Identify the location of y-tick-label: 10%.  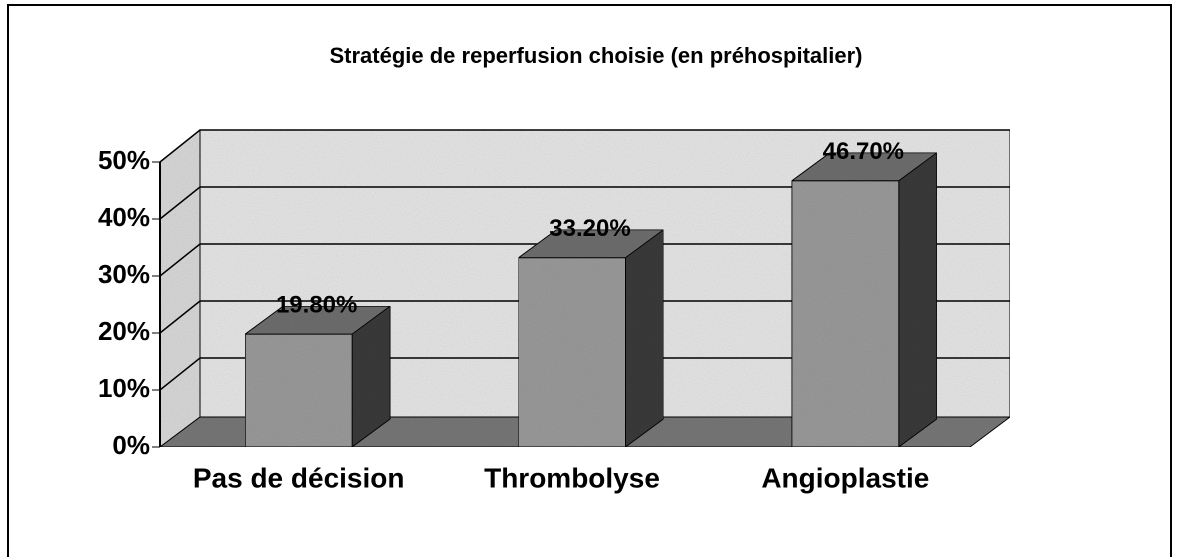
(124, 388).